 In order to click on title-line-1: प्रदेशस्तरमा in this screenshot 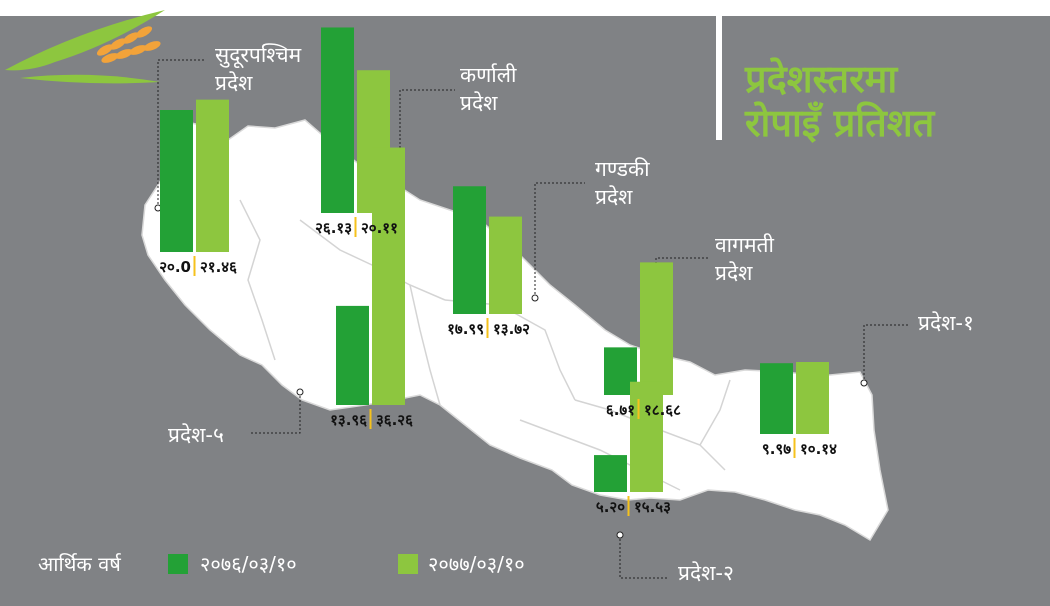, I will do `click(821, 79)`.